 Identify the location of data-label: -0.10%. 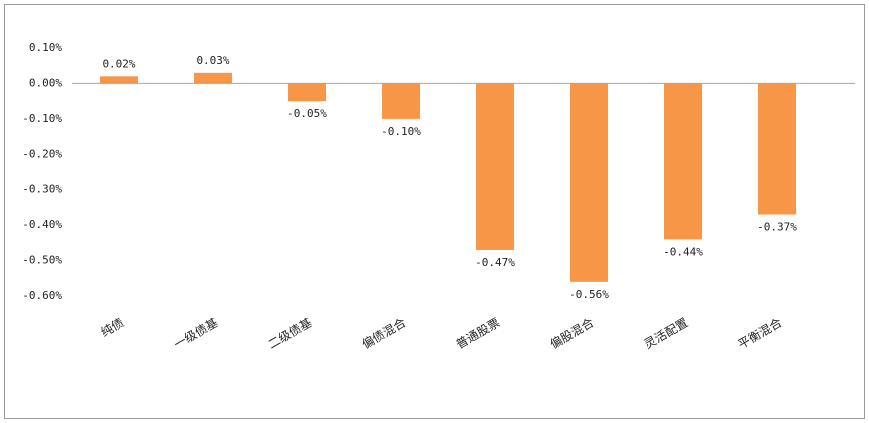
(401, 131).